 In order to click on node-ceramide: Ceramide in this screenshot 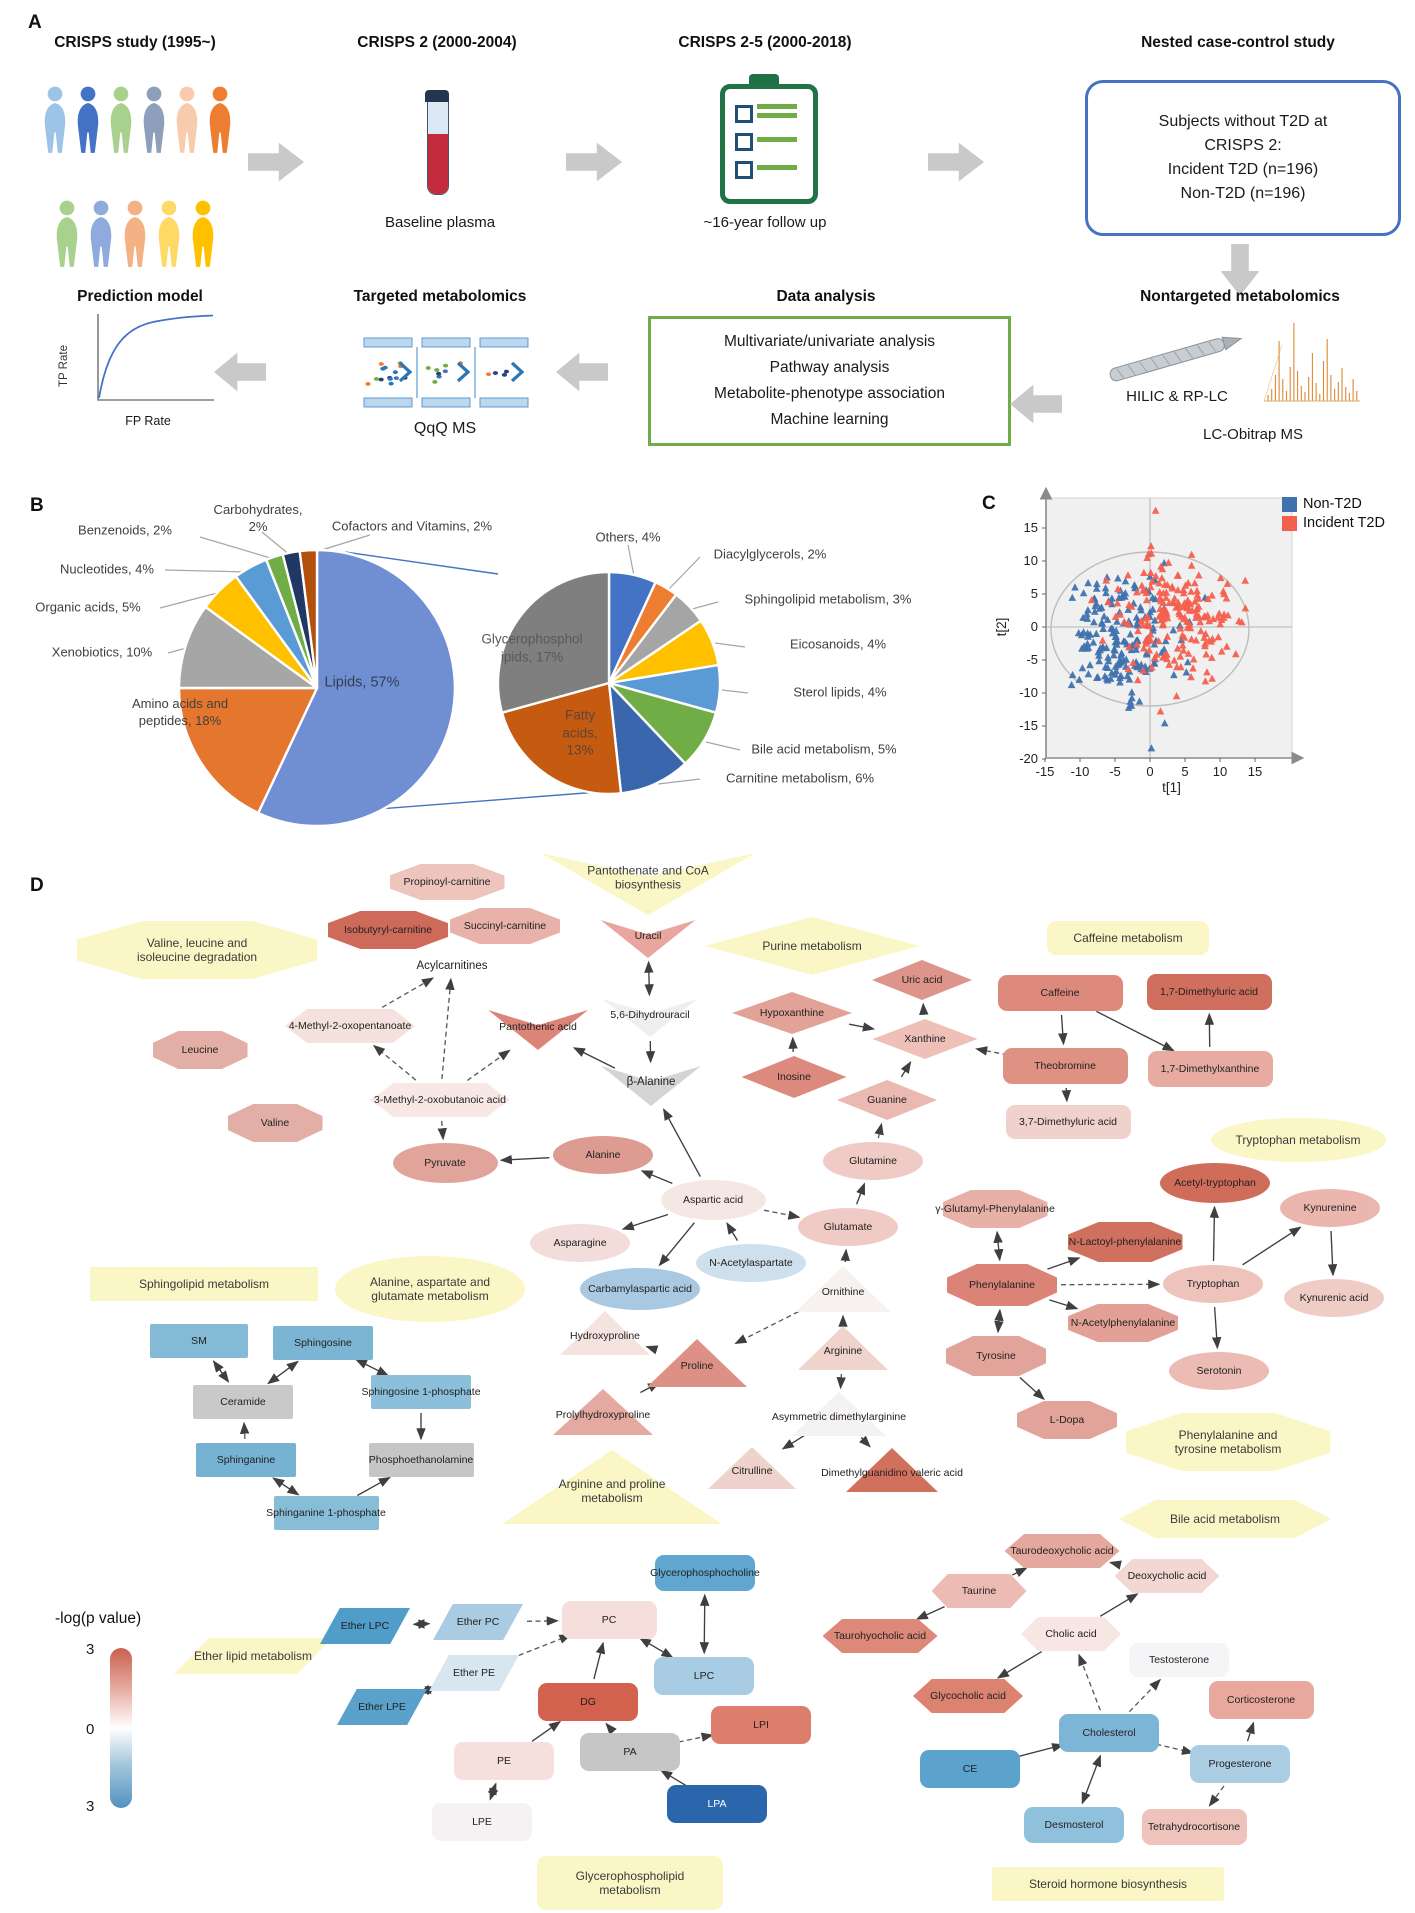, I will do `click(243, 1402)`.